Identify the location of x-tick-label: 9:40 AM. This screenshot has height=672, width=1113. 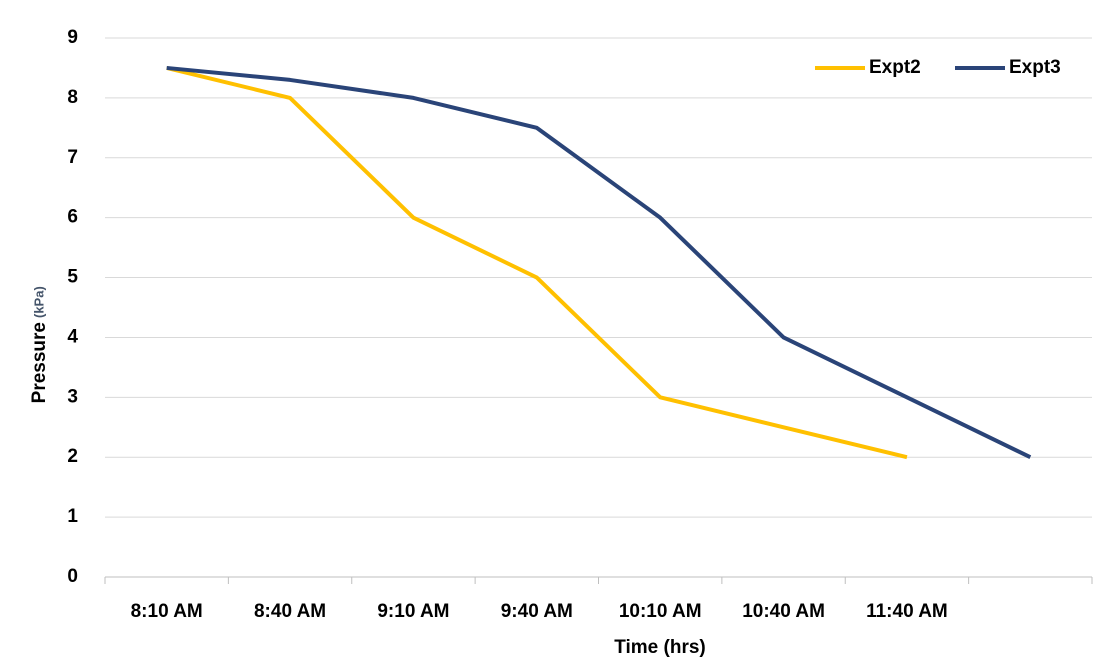
(537, 611).